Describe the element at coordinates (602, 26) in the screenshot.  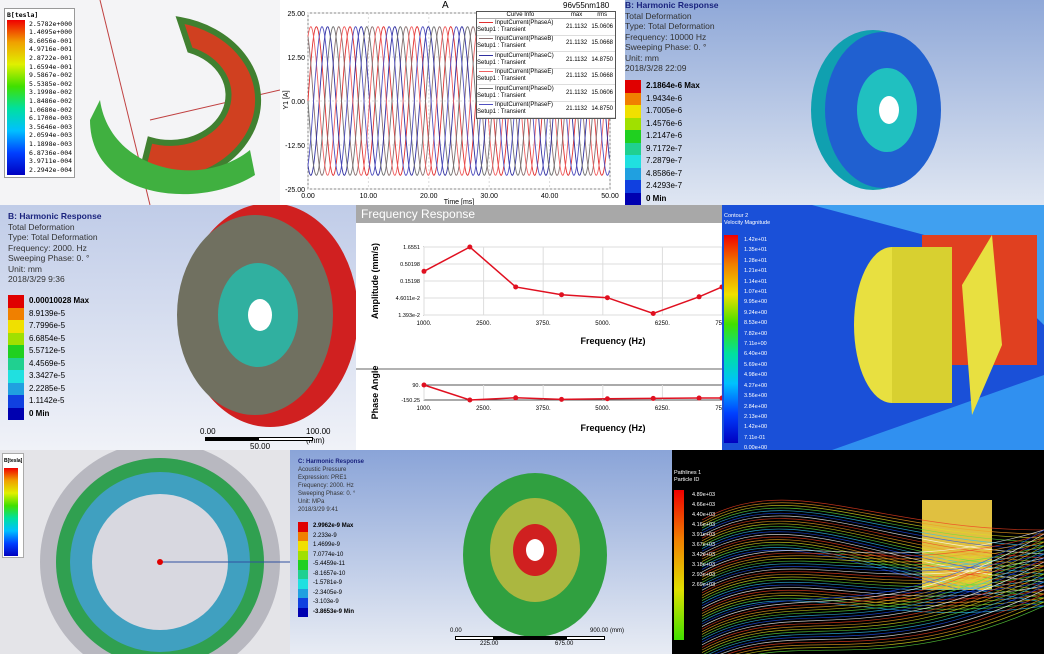
I see `legend-rms: 15.0606` at that location.